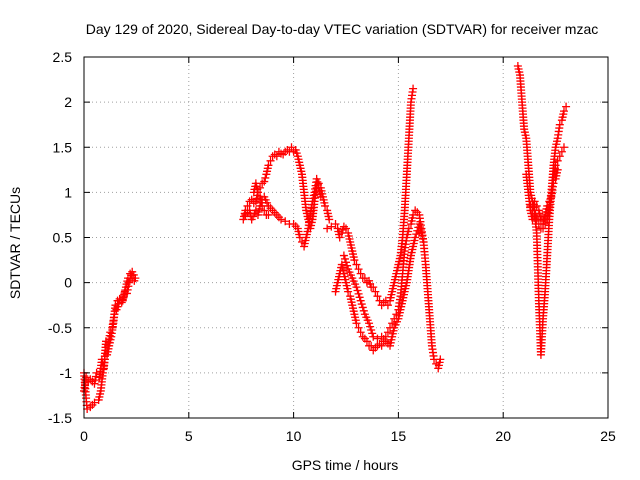  Describe the element at coordinates (63, 57) in the screenshot. I see `y-tick-label: 2.5` at that location.